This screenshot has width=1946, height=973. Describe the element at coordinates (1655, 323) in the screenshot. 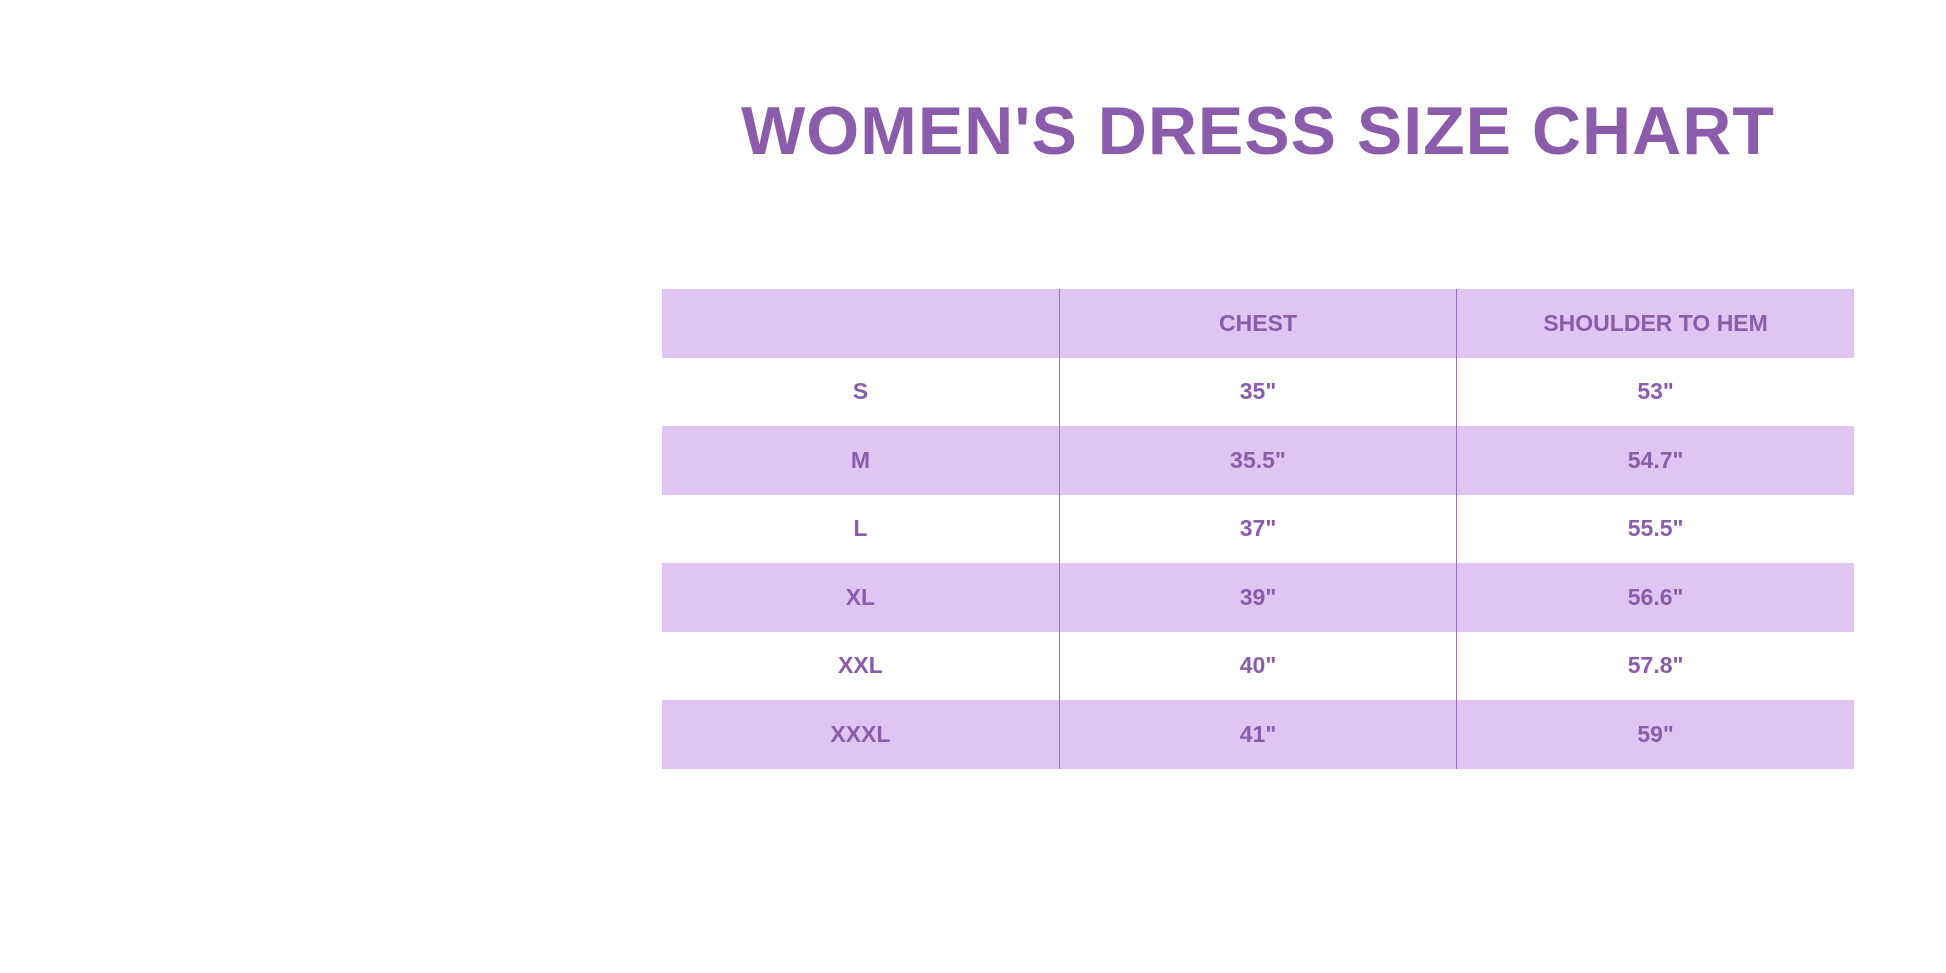

I see `header-cell: SHOULDER TO HEM` at that location.